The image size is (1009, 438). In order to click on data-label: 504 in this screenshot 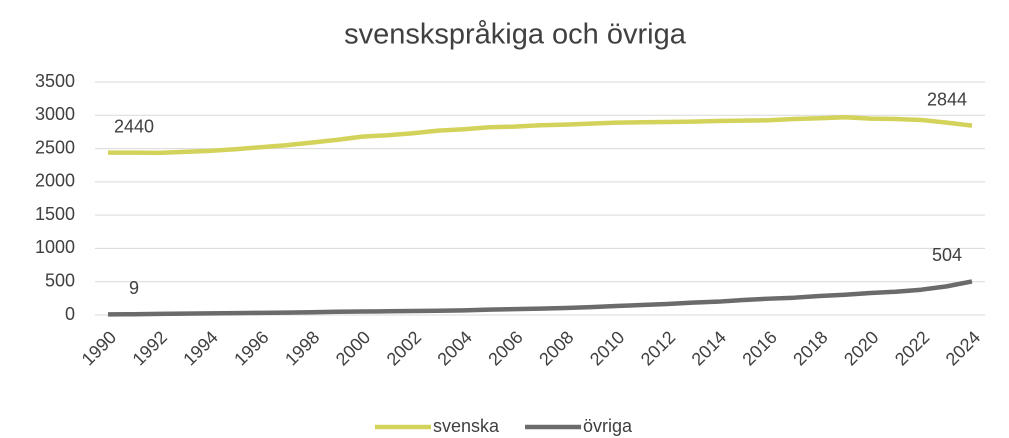, I will do `click(947, 255)`.